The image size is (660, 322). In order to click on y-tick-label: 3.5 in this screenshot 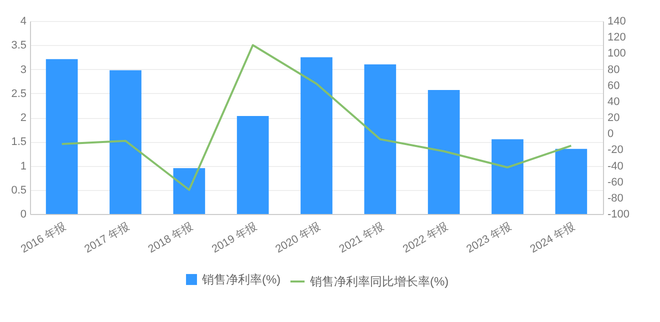, I will do `click(18, 46)`.